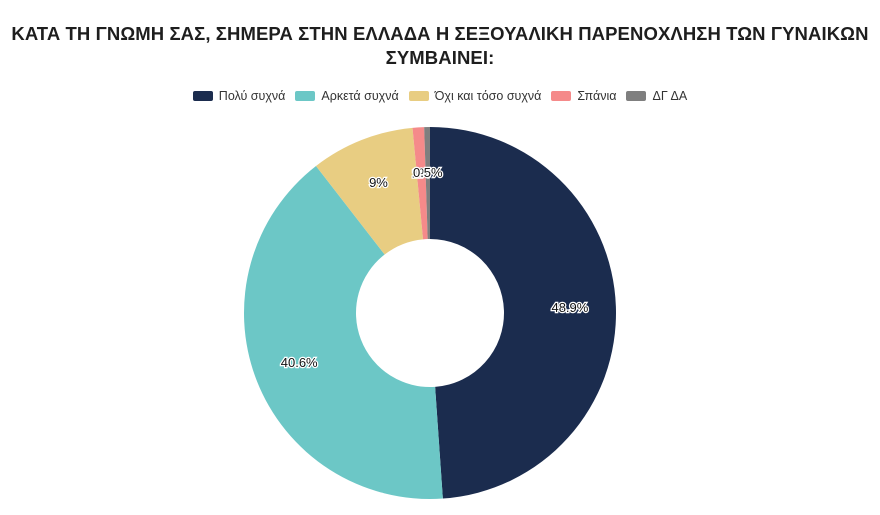 This screenshot has width=880, height=515. I want to click on legend-item-spania: Σπάνια, so click(583, 96).